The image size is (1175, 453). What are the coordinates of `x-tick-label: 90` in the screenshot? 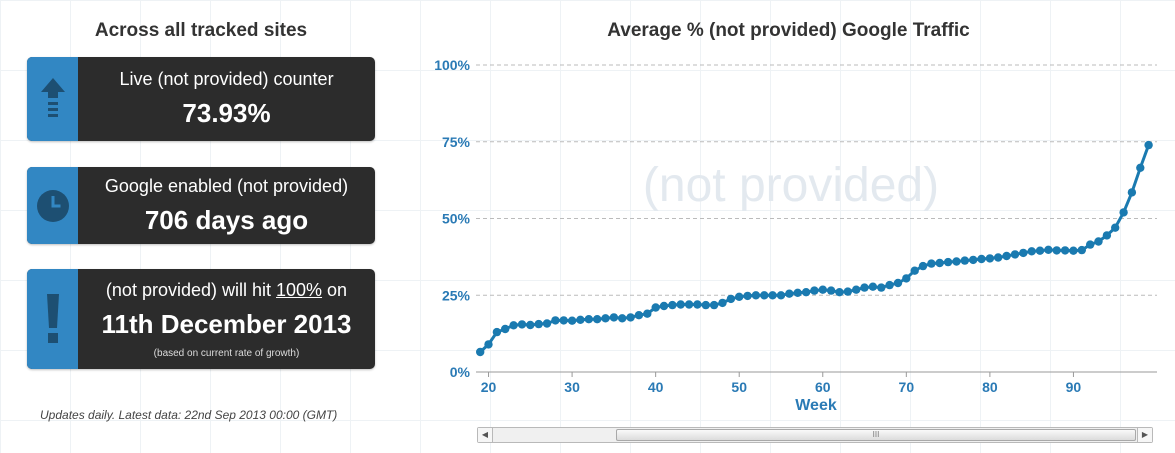 It's located at (1074, 387).